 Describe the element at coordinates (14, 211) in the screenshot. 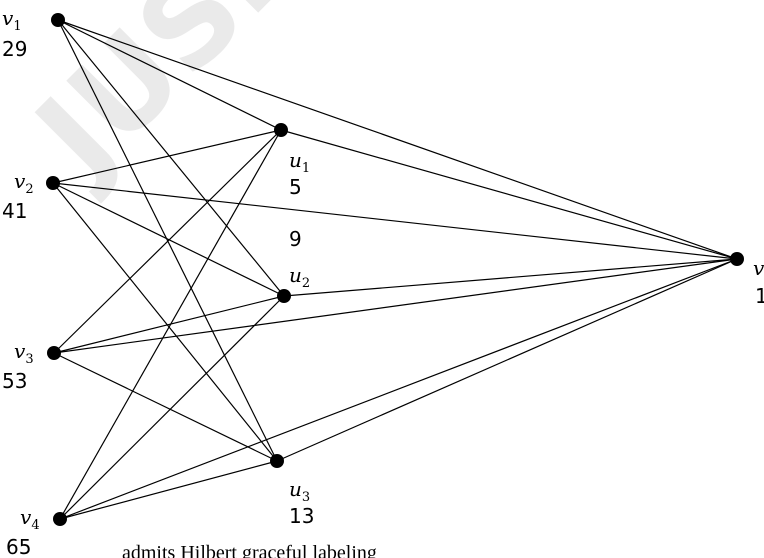

I see `vertex-value-v2: 41` at that location.